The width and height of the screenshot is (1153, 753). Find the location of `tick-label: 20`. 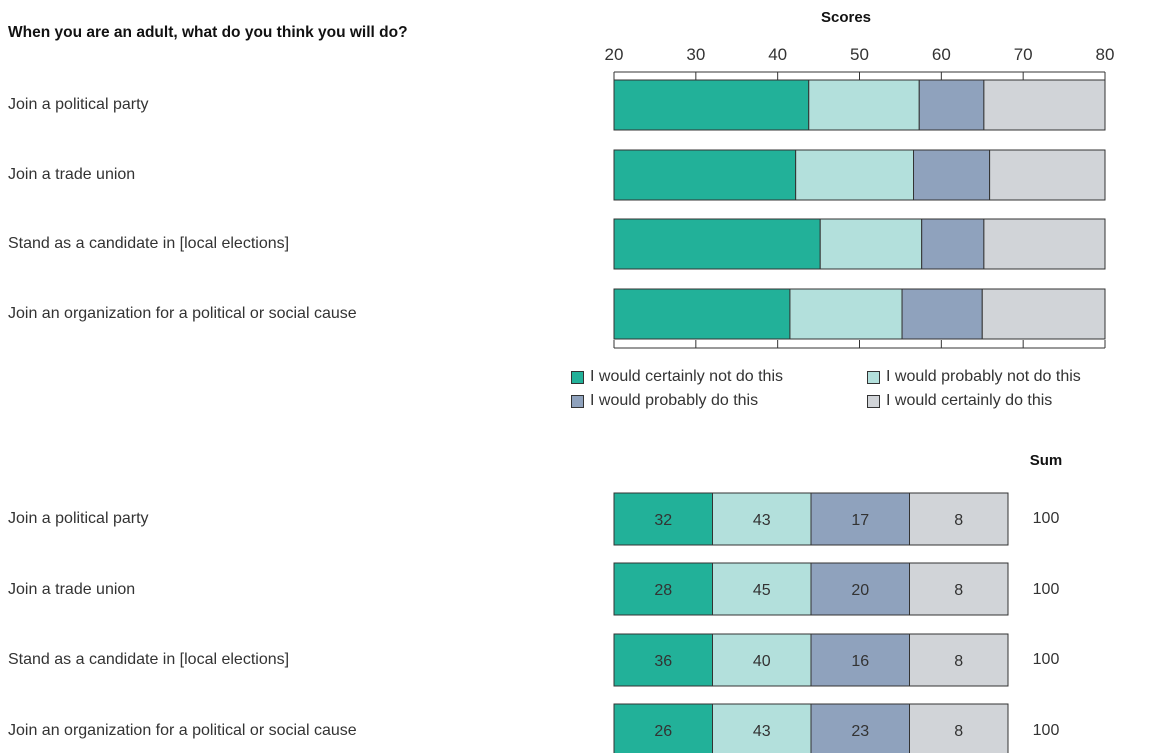

tick-label: 20 is located at coordinates (614, 54).